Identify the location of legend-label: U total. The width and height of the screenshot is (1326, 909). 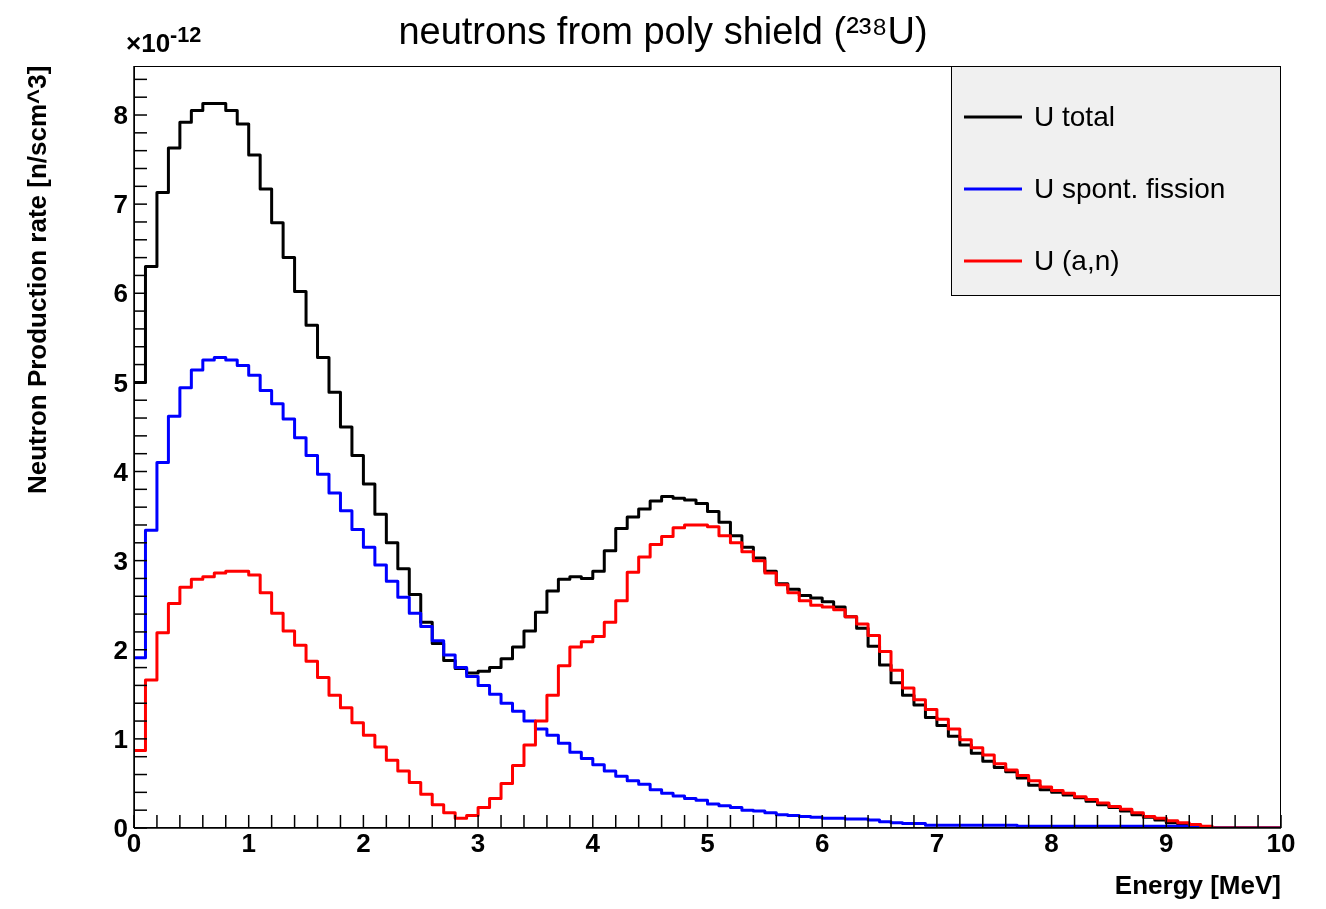
(1074, 117).